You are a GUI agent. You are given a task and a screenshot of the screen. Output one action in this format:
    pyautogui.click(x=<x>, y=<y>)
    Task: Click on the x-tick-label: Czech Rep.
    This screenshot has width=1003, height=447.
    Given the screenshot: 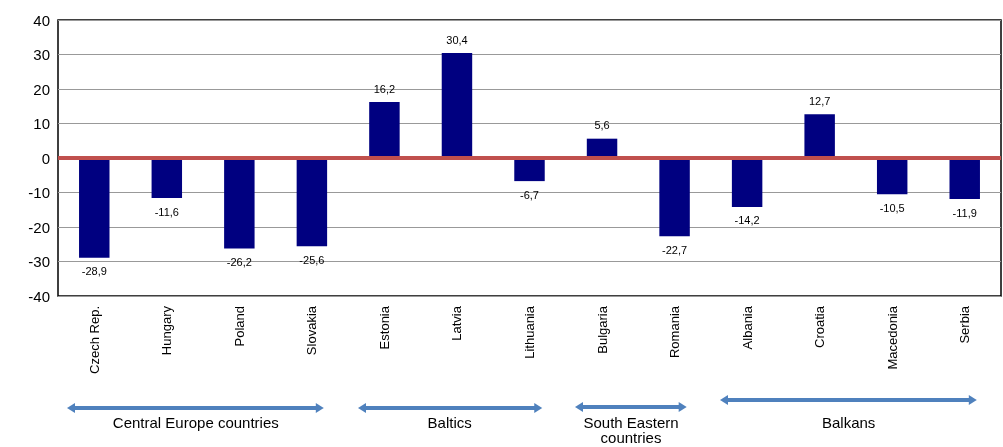 What is the action you would take?
    pyautogui.click(x=94, y=340)
    